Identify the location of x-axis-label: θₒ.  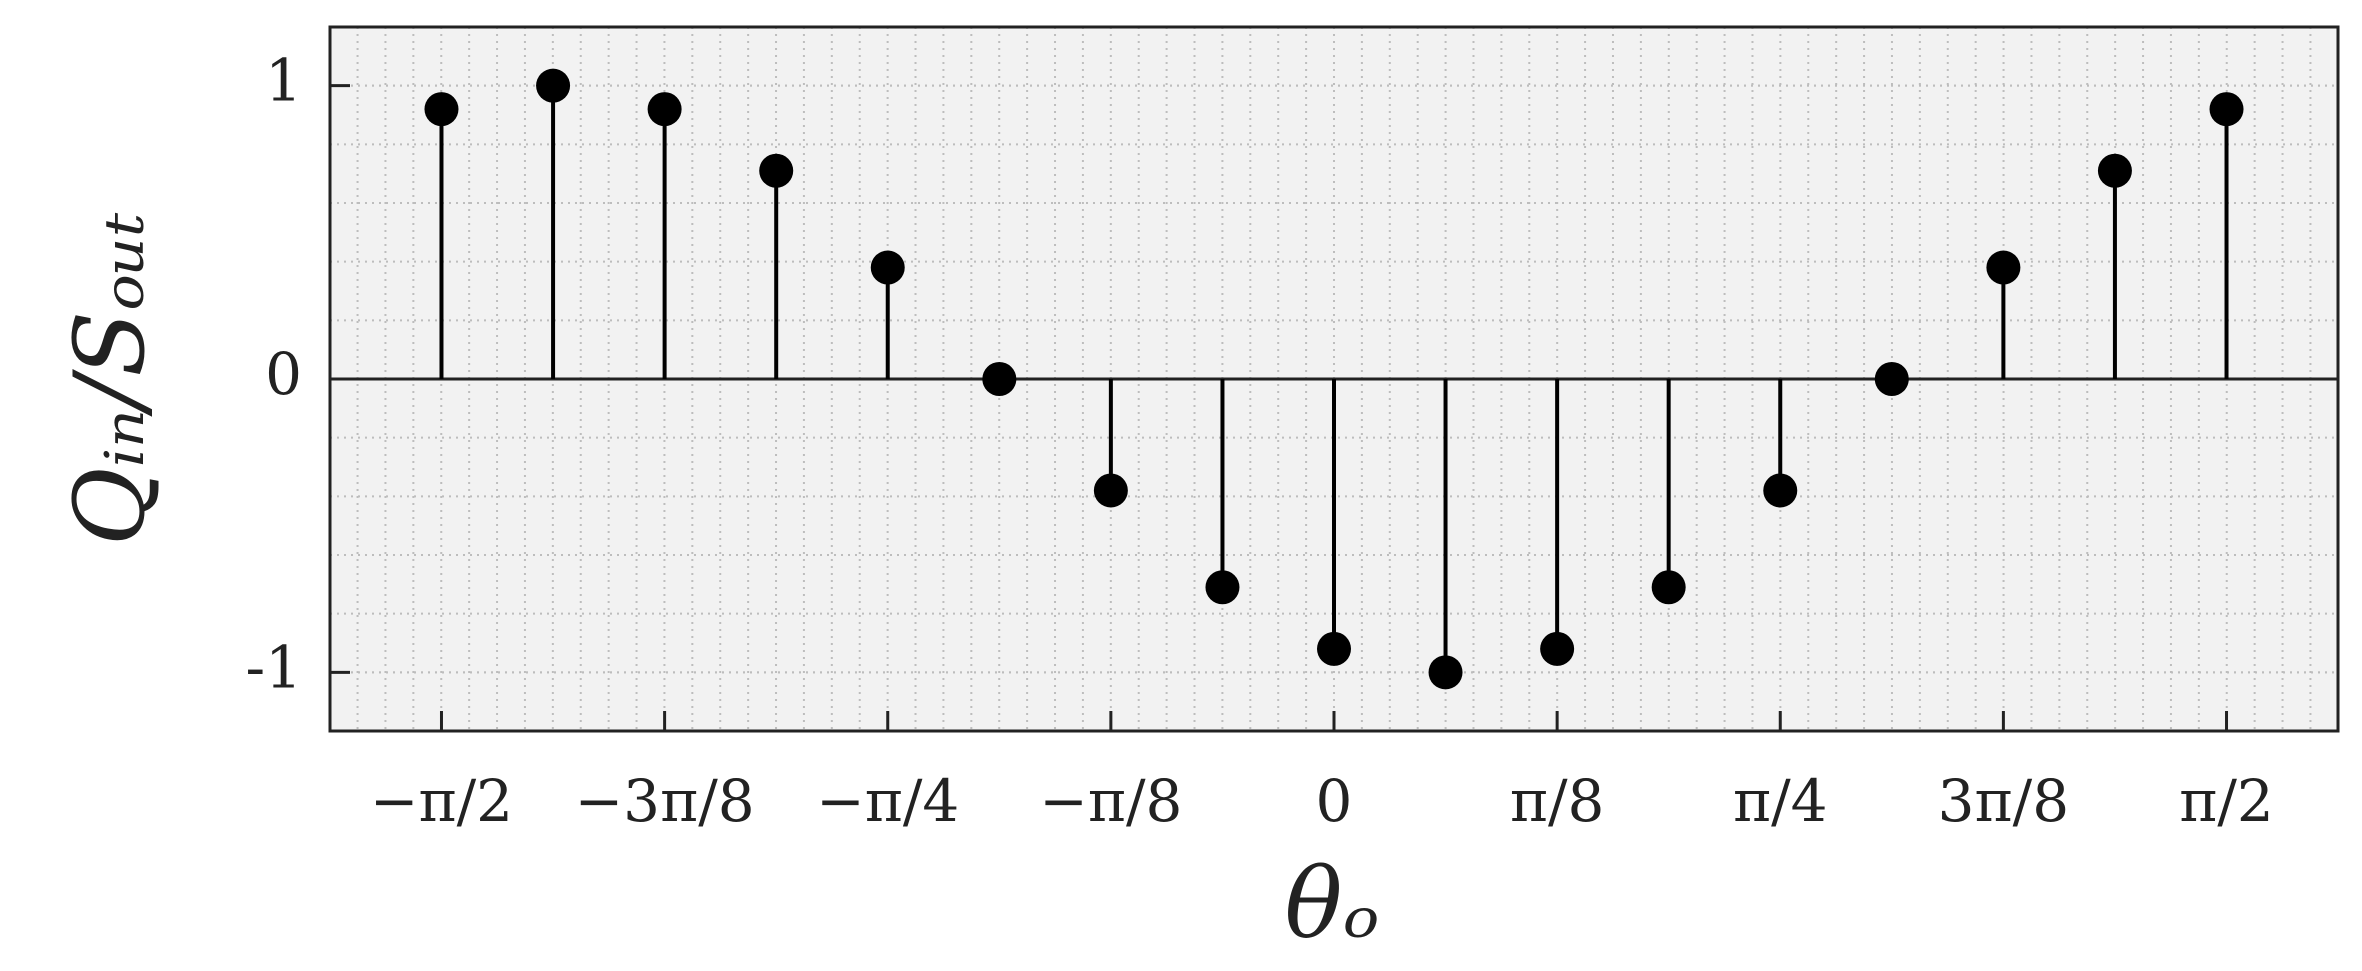
(1332, 904).